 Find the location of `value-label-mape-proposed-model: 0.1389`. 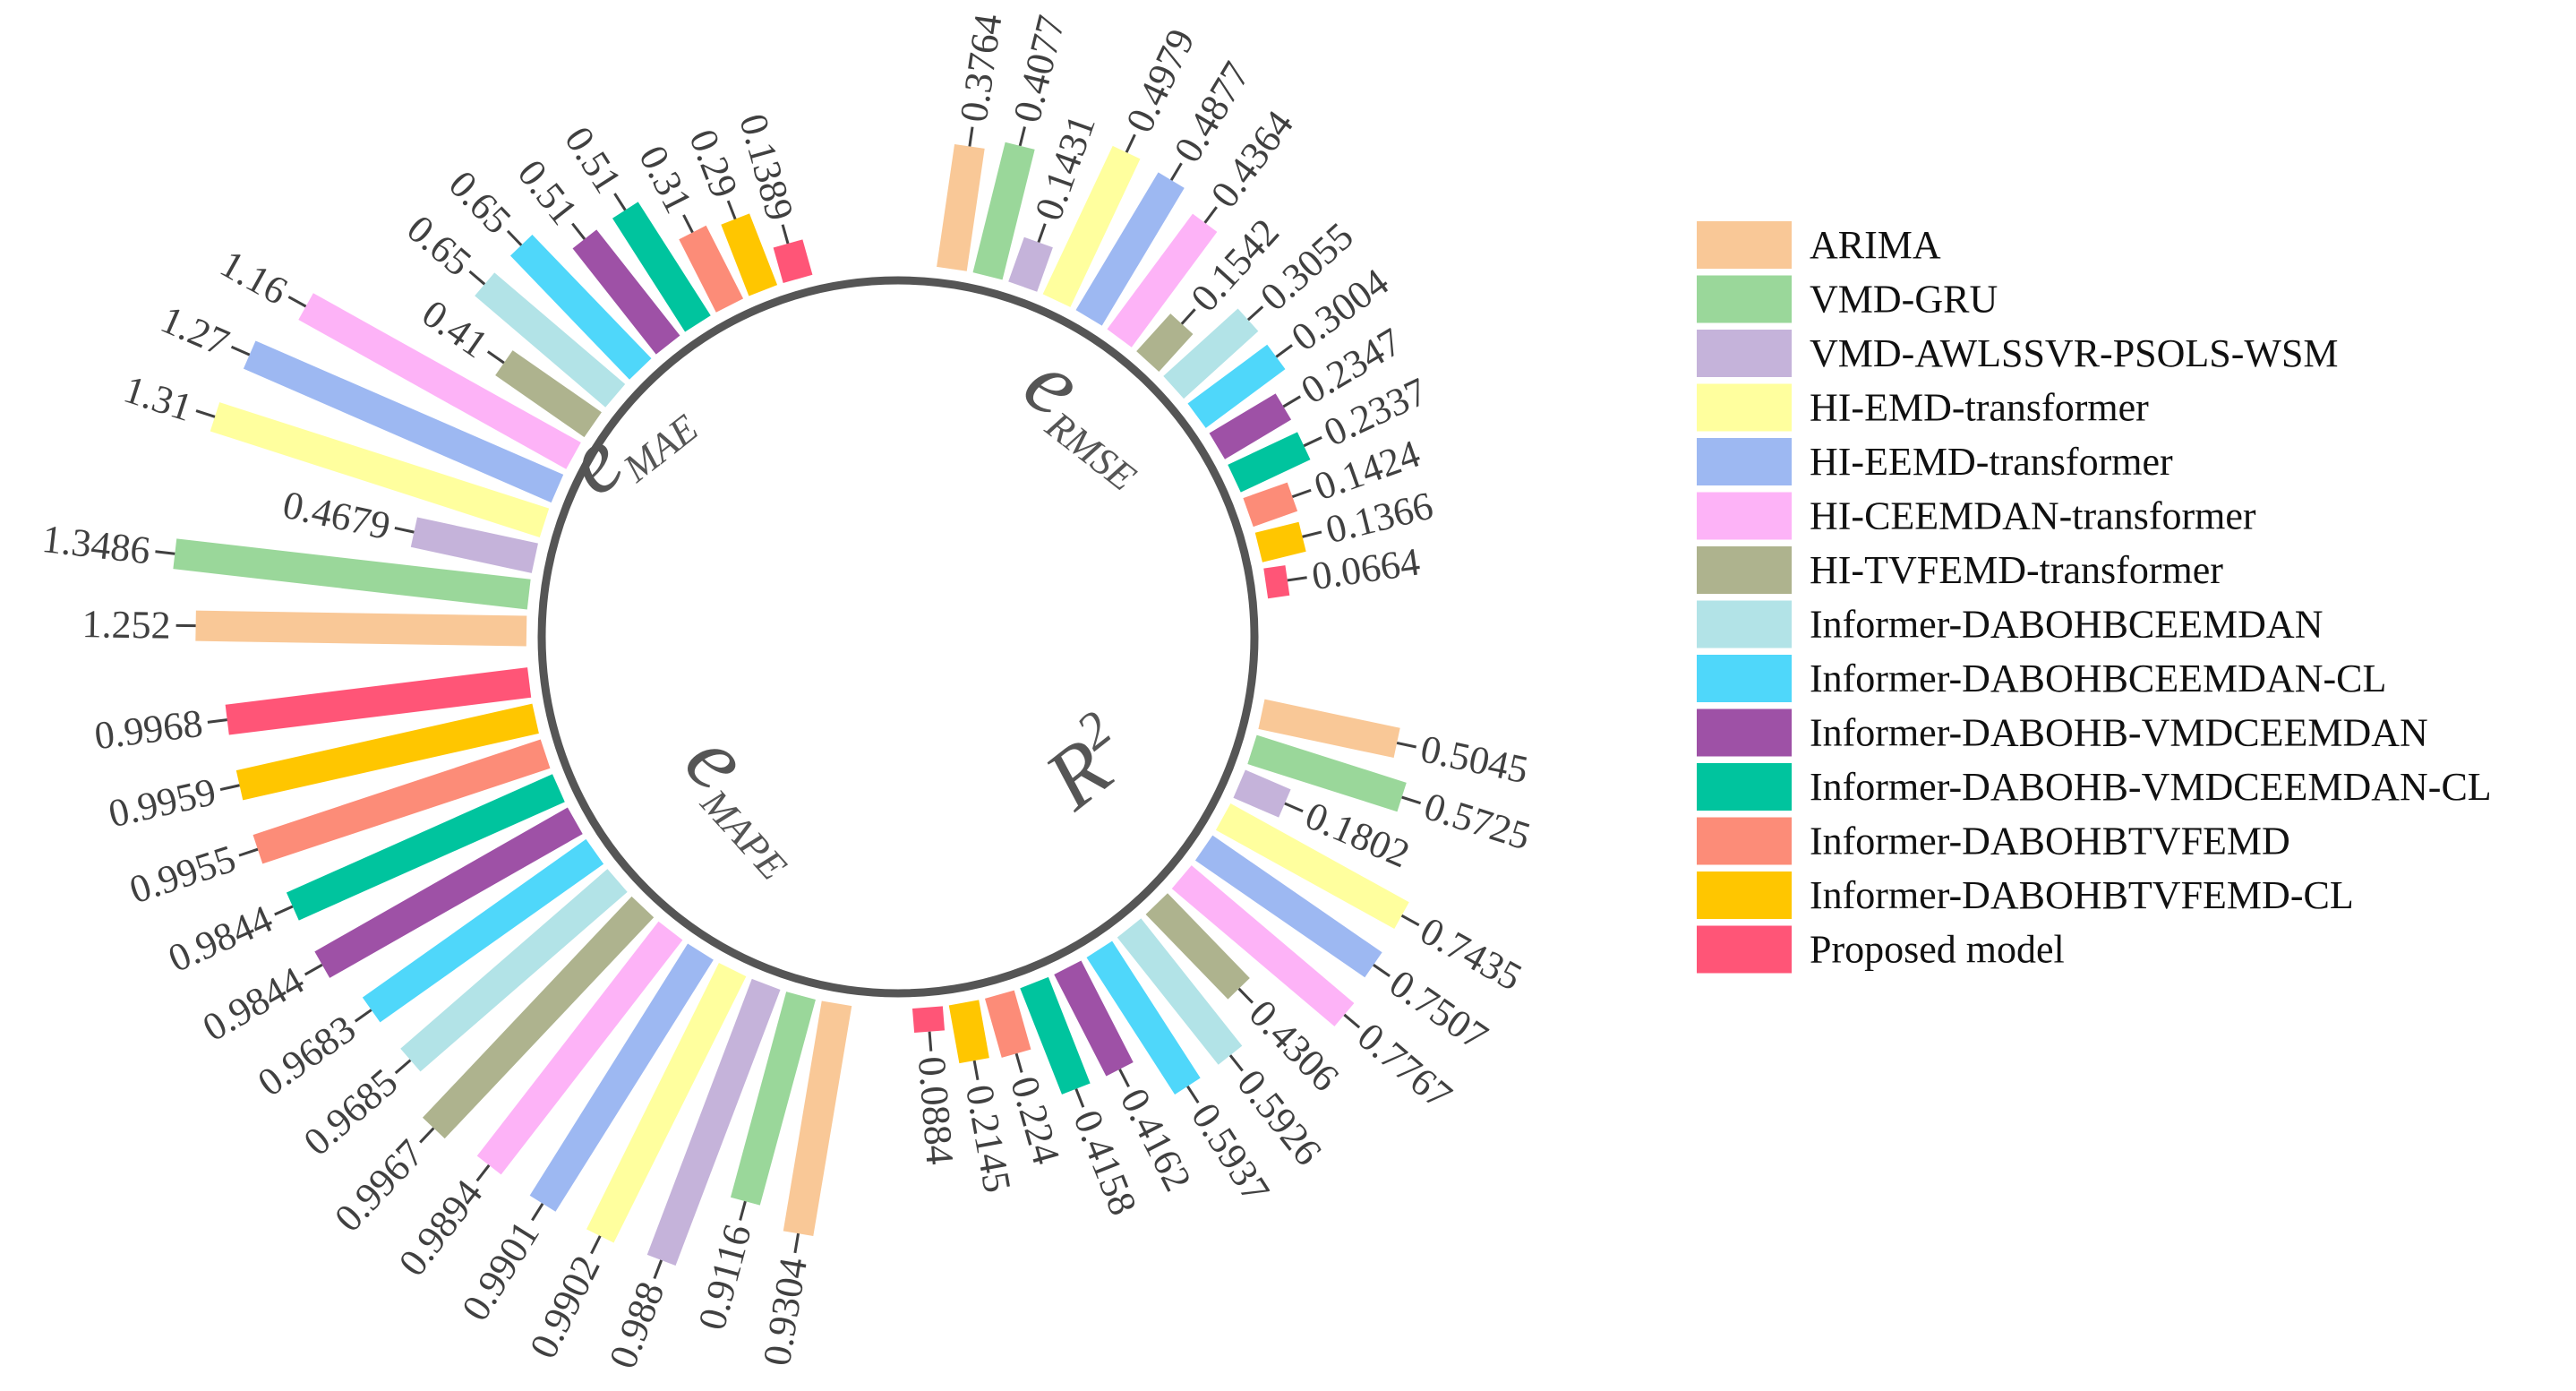

value-label-mape-proposed-model: 0.1389 is located at coordinates (767, 167).